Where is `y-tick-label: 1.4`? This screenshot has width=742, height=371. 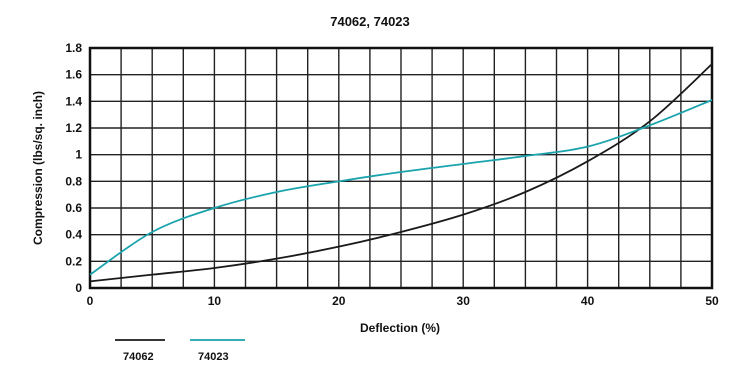 y-tick-label: 1.4 is located at coordinates (73, 101).